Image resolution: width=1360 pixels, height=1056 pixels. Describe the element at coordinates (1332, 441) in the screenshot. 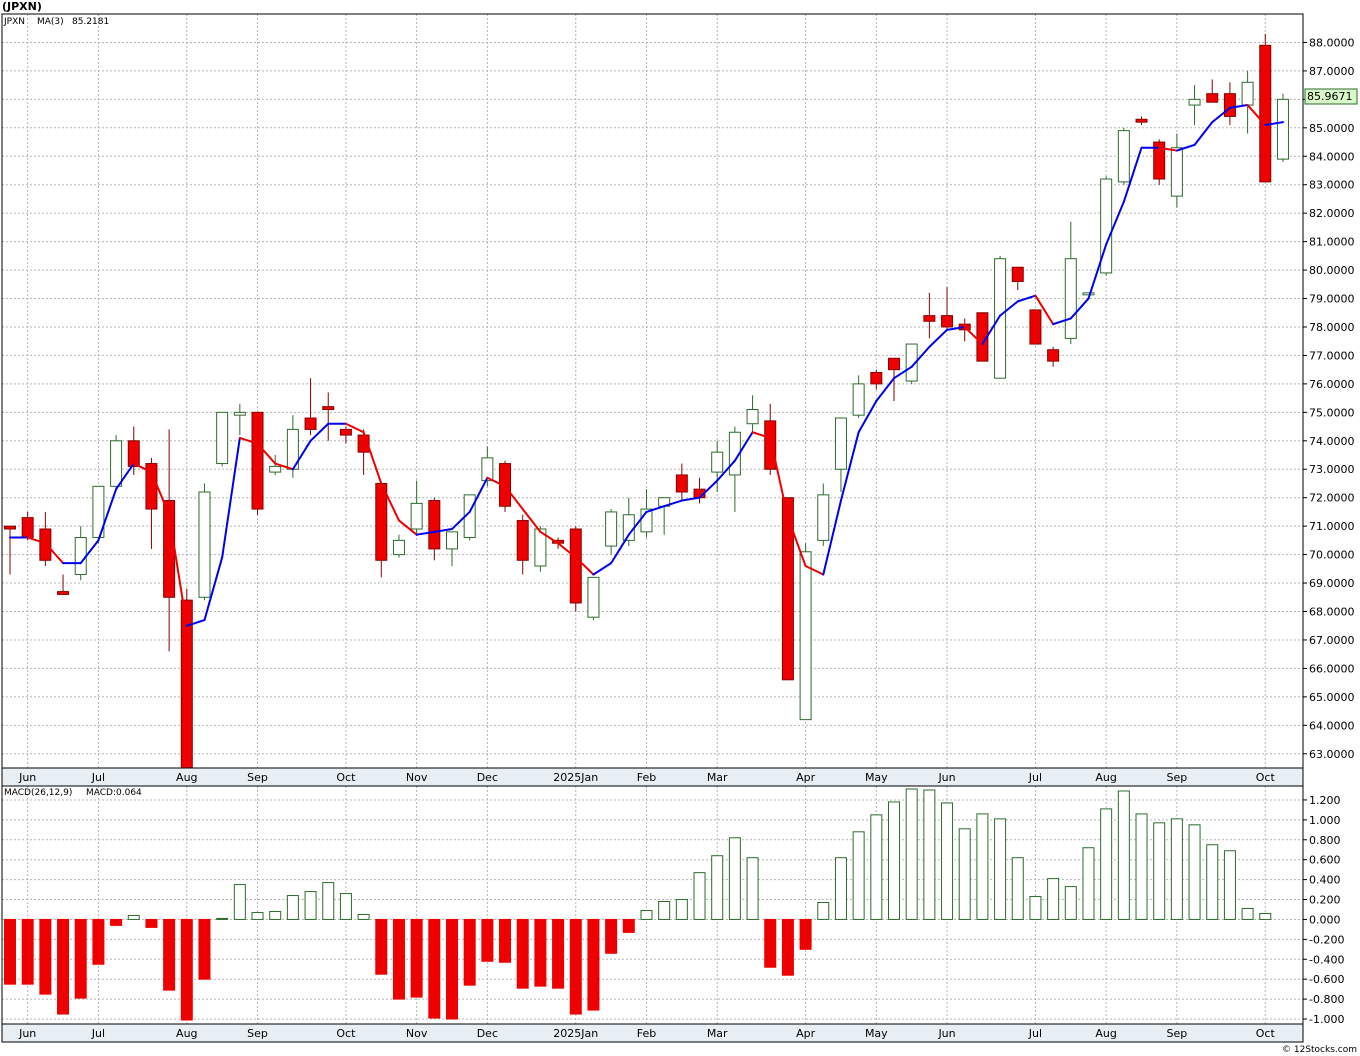

I see `price-tick-label: 74.0000` at that location.